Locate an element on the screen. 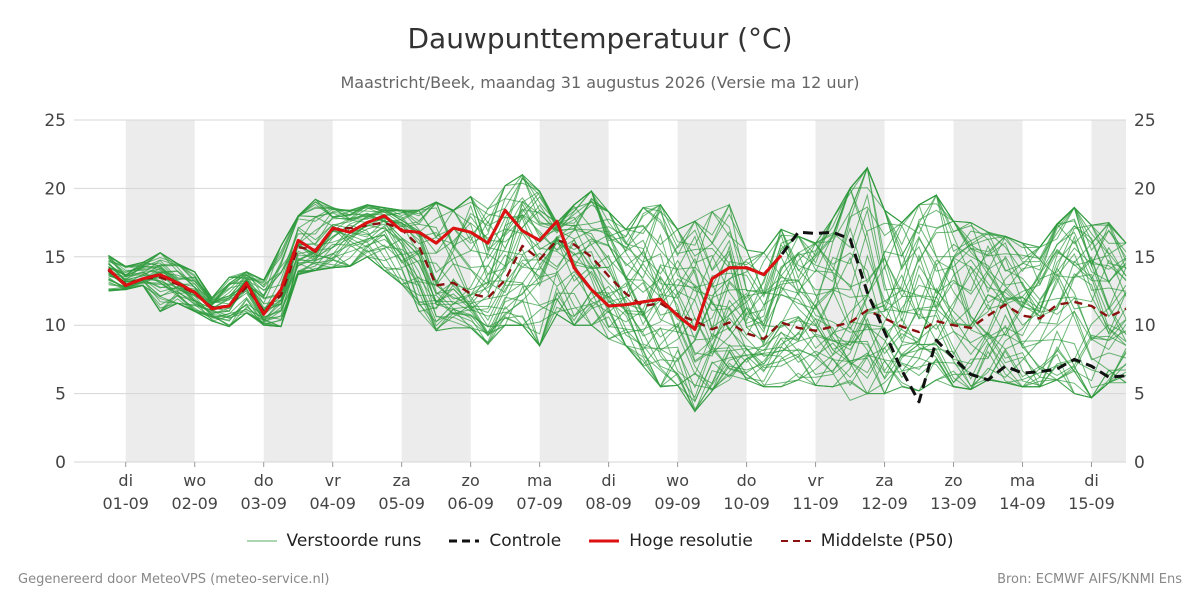 The image size is (1200, 600). x-tick-date: 09-09 is located at coordinates (677, 503).